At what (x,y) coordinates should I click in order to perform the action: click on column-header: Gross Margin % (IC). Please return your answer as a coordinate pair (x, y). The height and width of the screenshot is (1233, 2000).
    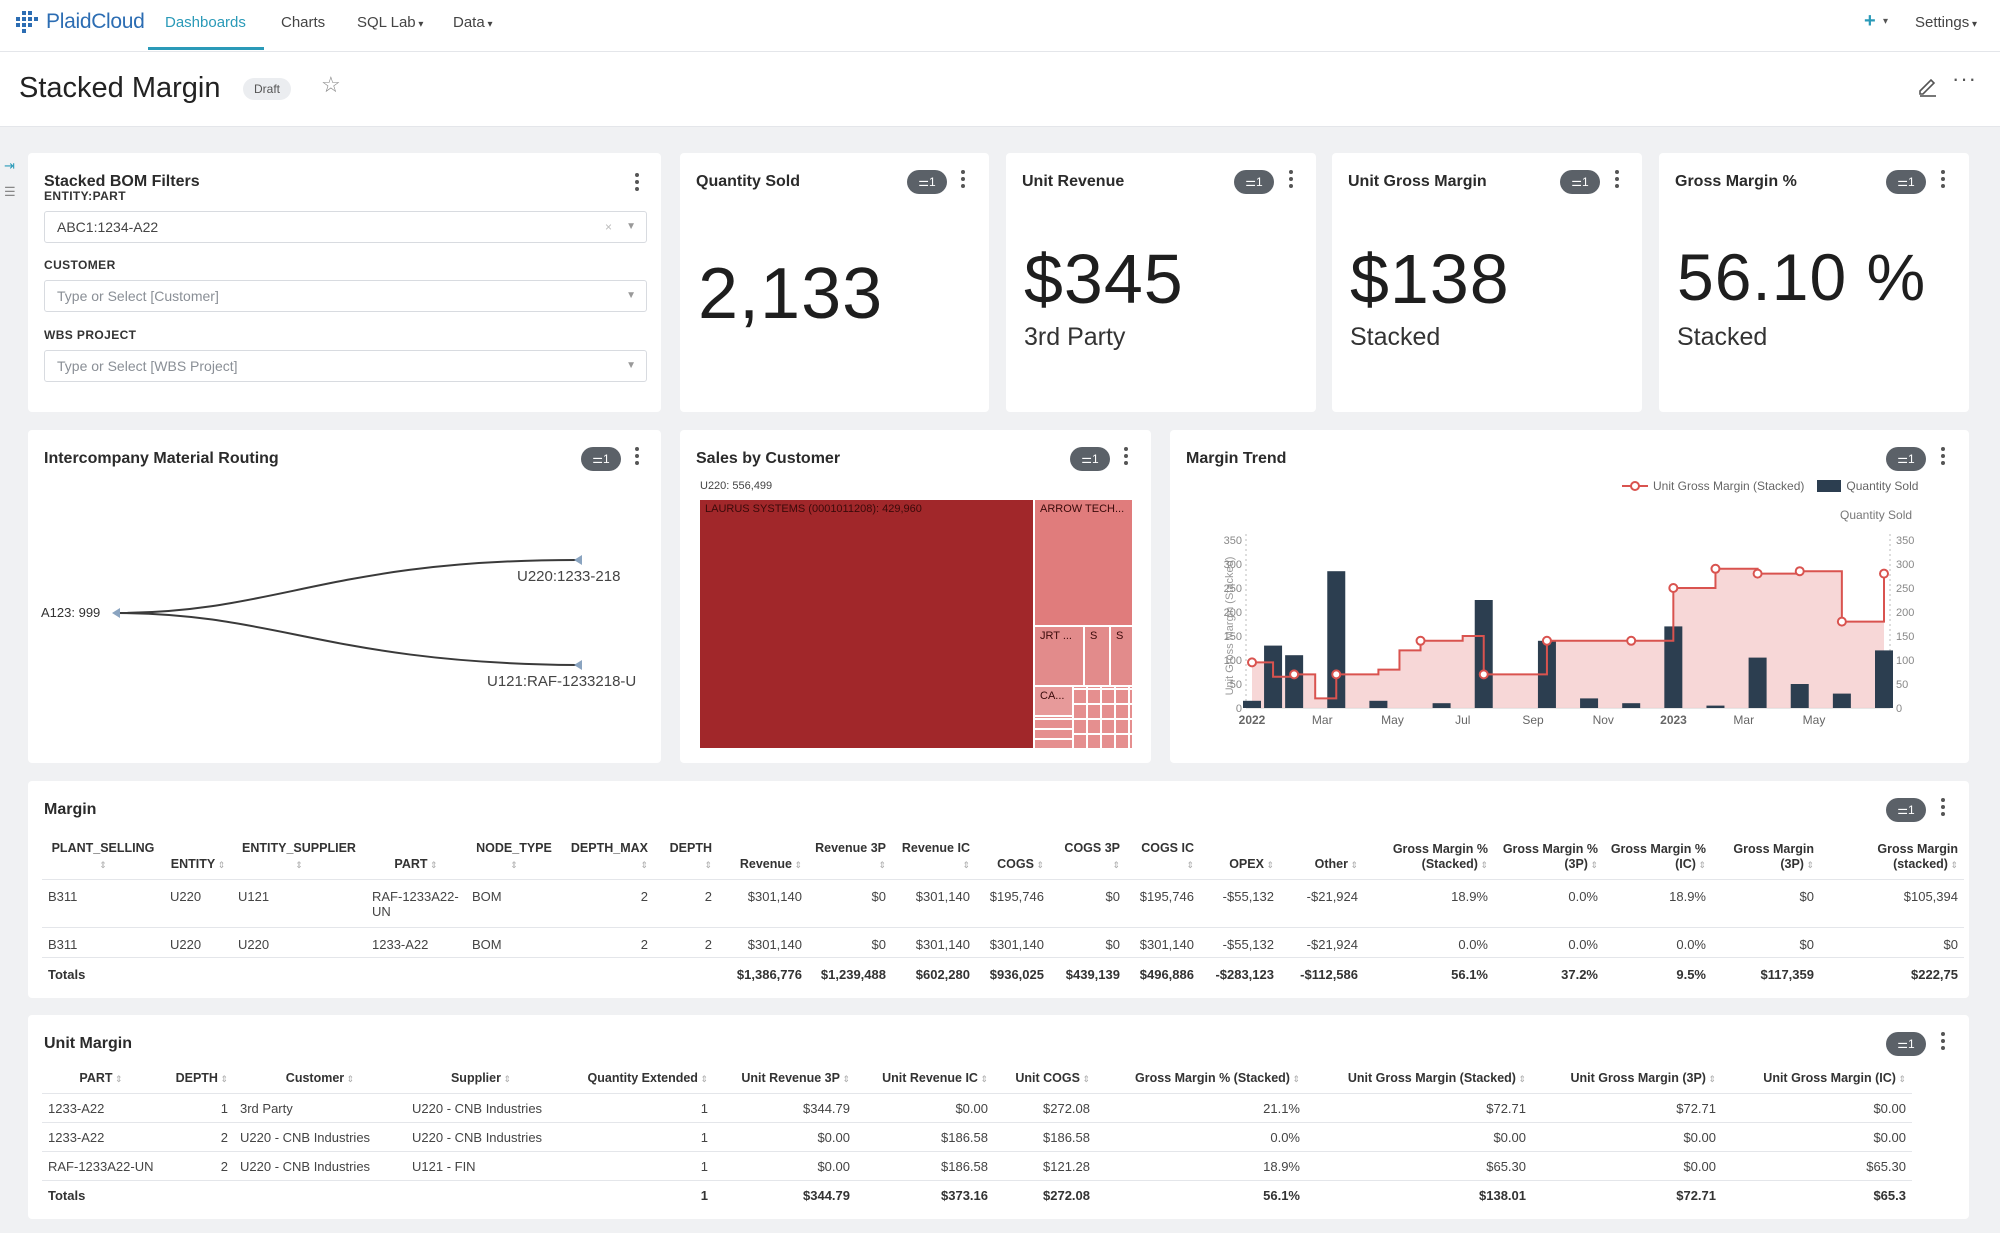
    Looking at the image, I should click on (1658, 855).